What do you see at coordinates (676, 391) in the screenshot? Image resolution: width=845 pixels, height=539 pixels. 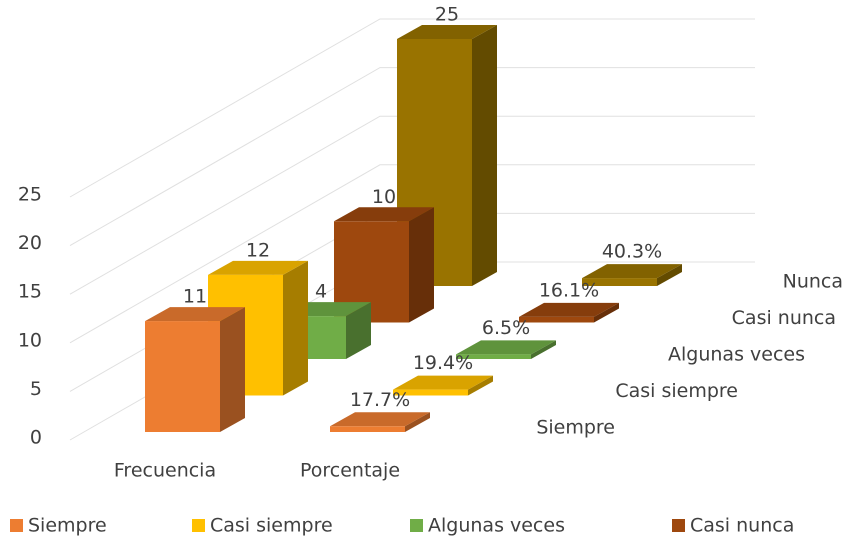 I see `depth-label: Casi siempre` at bounding box center [676, 391].